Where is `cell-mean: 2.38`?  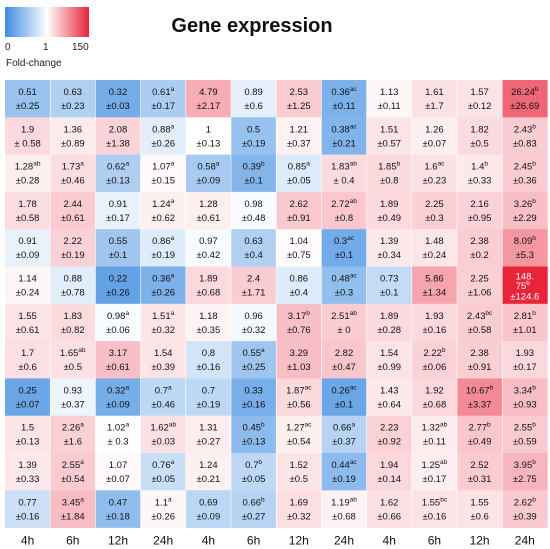 cell-mean: 2.38 is located at coordinates (479, 241).